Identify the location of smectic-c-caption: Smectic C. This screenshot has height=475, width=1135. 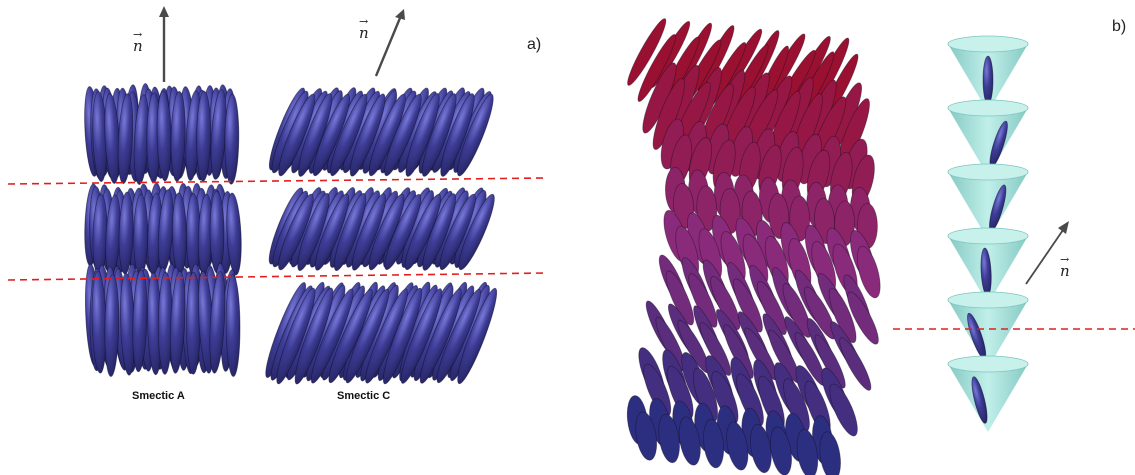
(364, 396).